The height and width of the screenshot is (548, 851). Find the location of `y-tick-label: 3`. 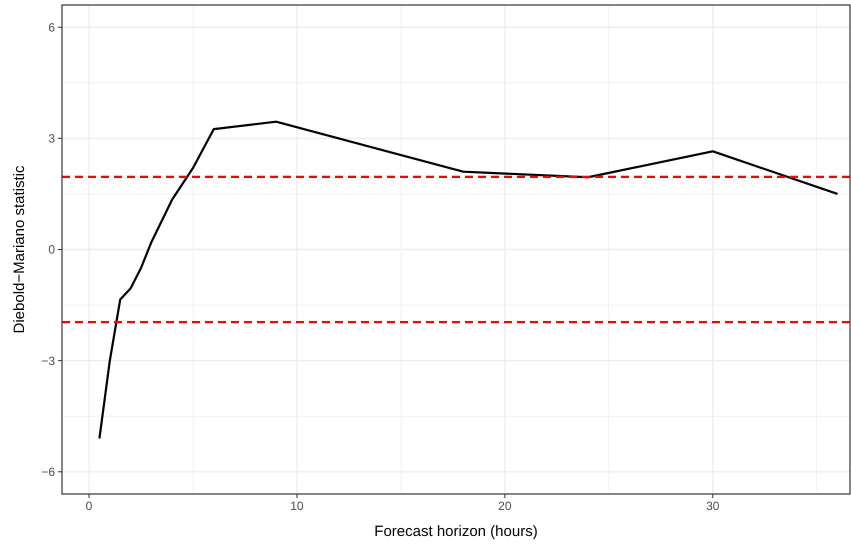

y-tick-label: 3 is located at coordinates (52, 139).